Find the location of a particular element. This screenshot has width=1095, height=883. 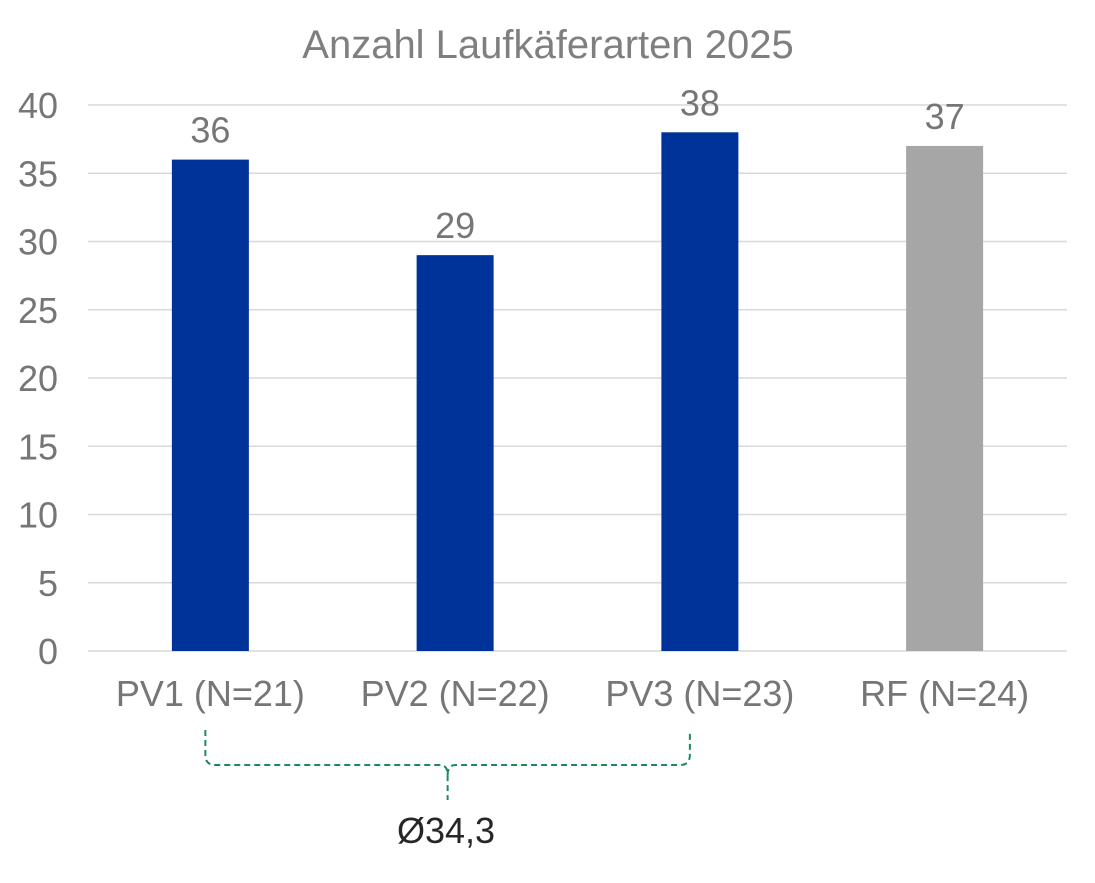

y-tick-label: 25 is located at coordinates (38, 310).